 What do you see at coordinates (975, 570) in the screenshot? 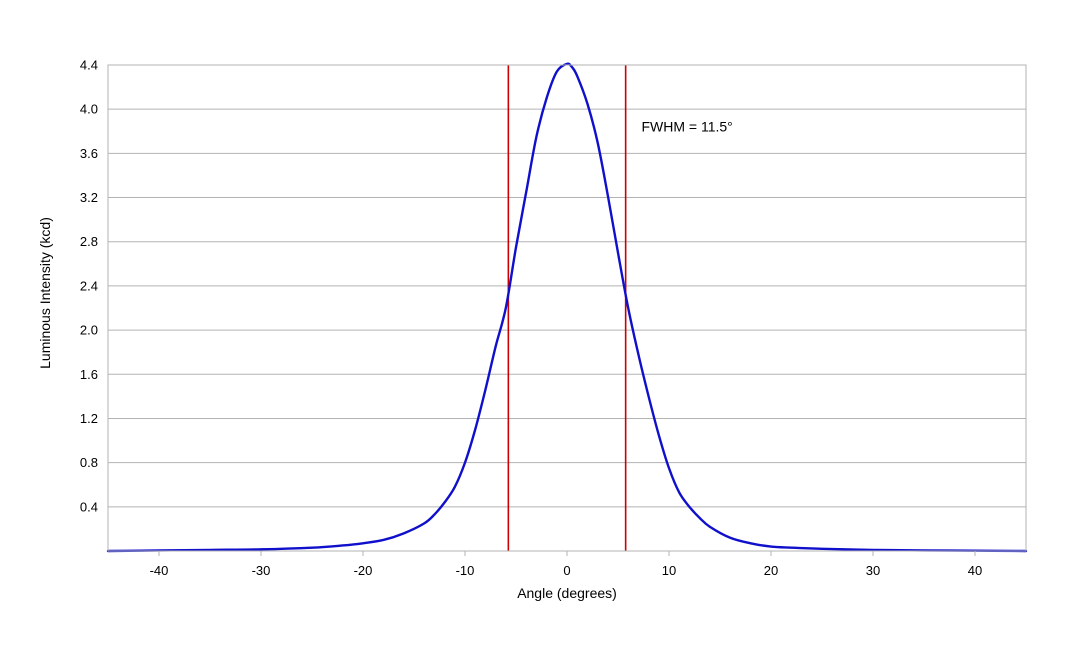
I see `x-tick-label: 40` at bounding box center [975, 570].